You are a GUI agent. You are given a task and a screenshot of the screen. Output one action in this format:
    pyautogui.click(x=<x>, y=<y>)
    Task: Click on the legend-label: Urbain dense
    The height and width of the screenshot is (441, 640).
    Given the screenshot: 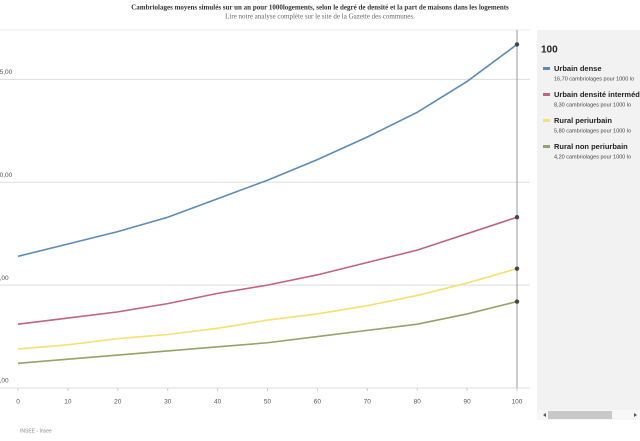 What is the action you would take?
    pyautogui.click(x=578, y=68)
    